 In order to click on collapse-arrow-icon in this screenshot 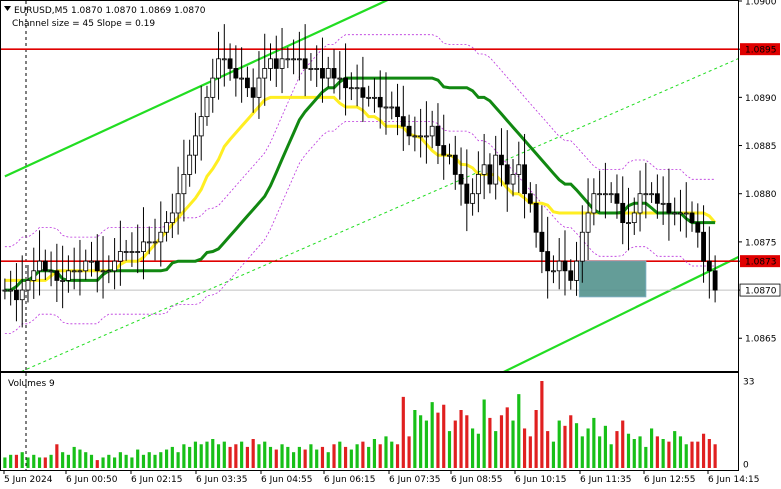, I will do `click(7, 8)`.